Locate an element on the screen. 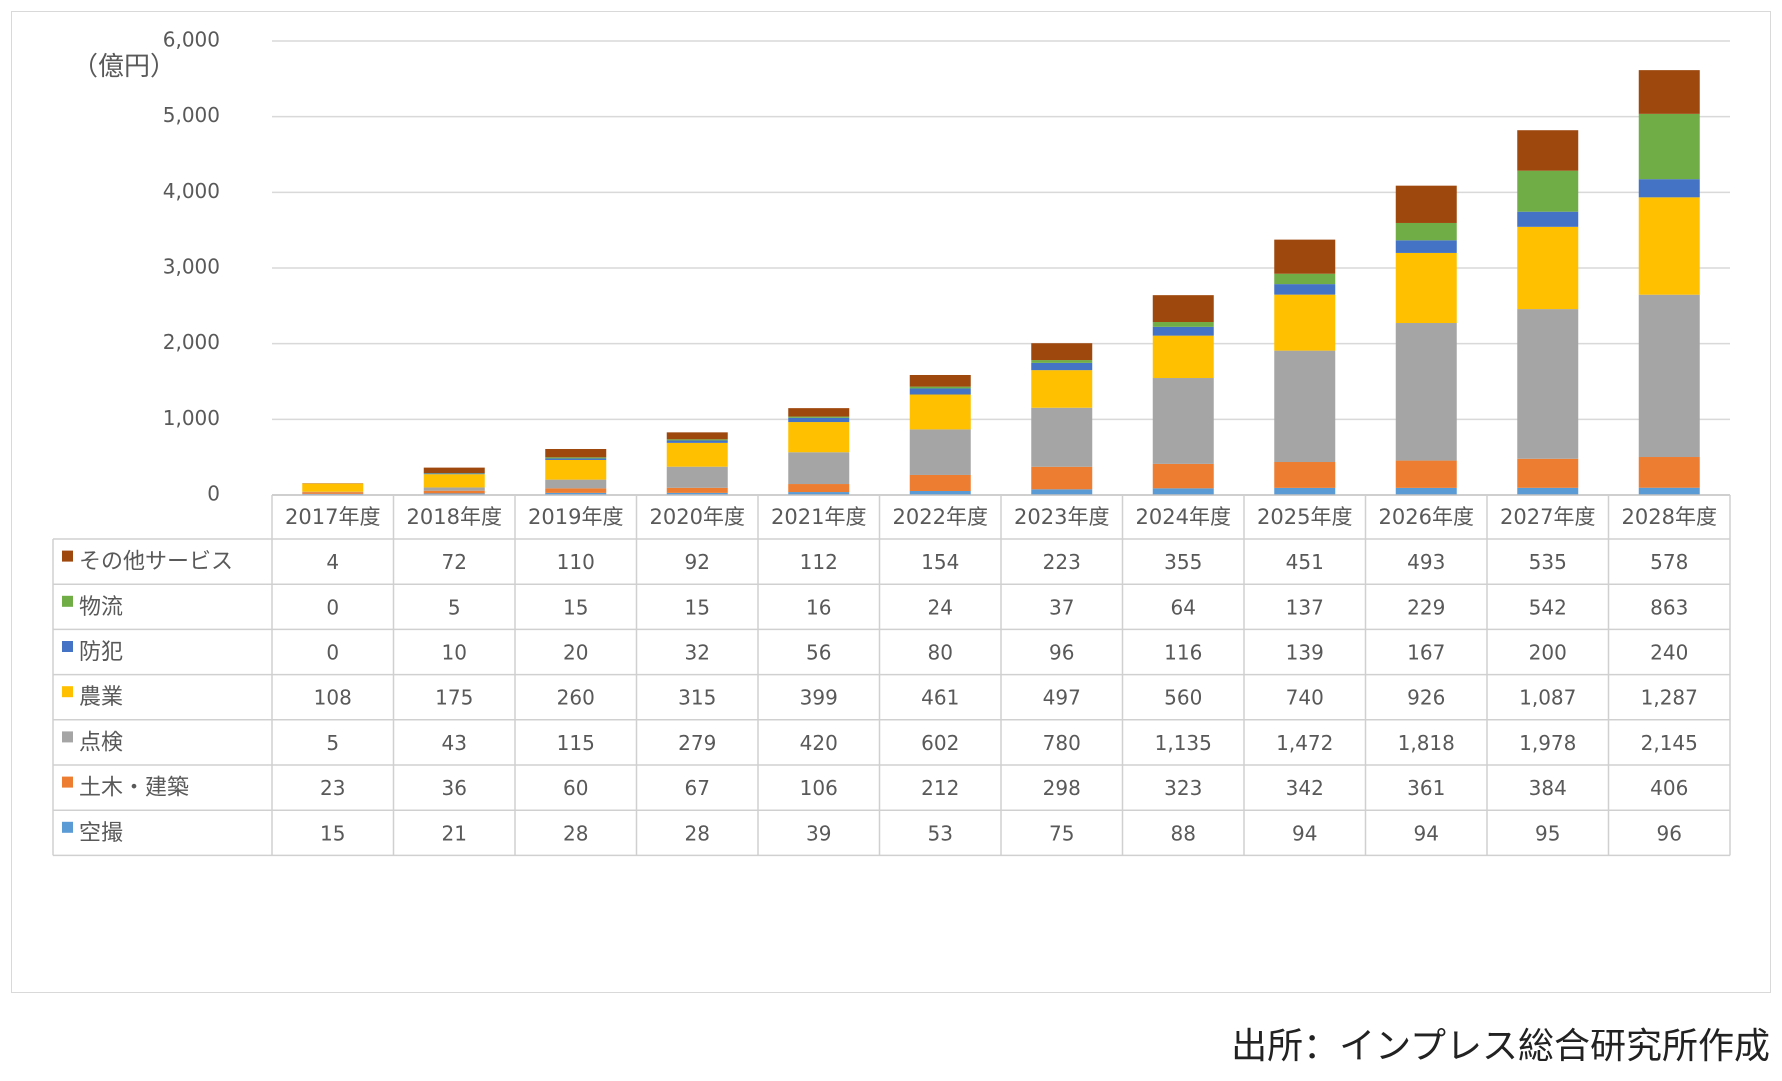 The width and height of the screenshot is (1782, 1081). data-label: 106 is located at coordinates (819, 788).